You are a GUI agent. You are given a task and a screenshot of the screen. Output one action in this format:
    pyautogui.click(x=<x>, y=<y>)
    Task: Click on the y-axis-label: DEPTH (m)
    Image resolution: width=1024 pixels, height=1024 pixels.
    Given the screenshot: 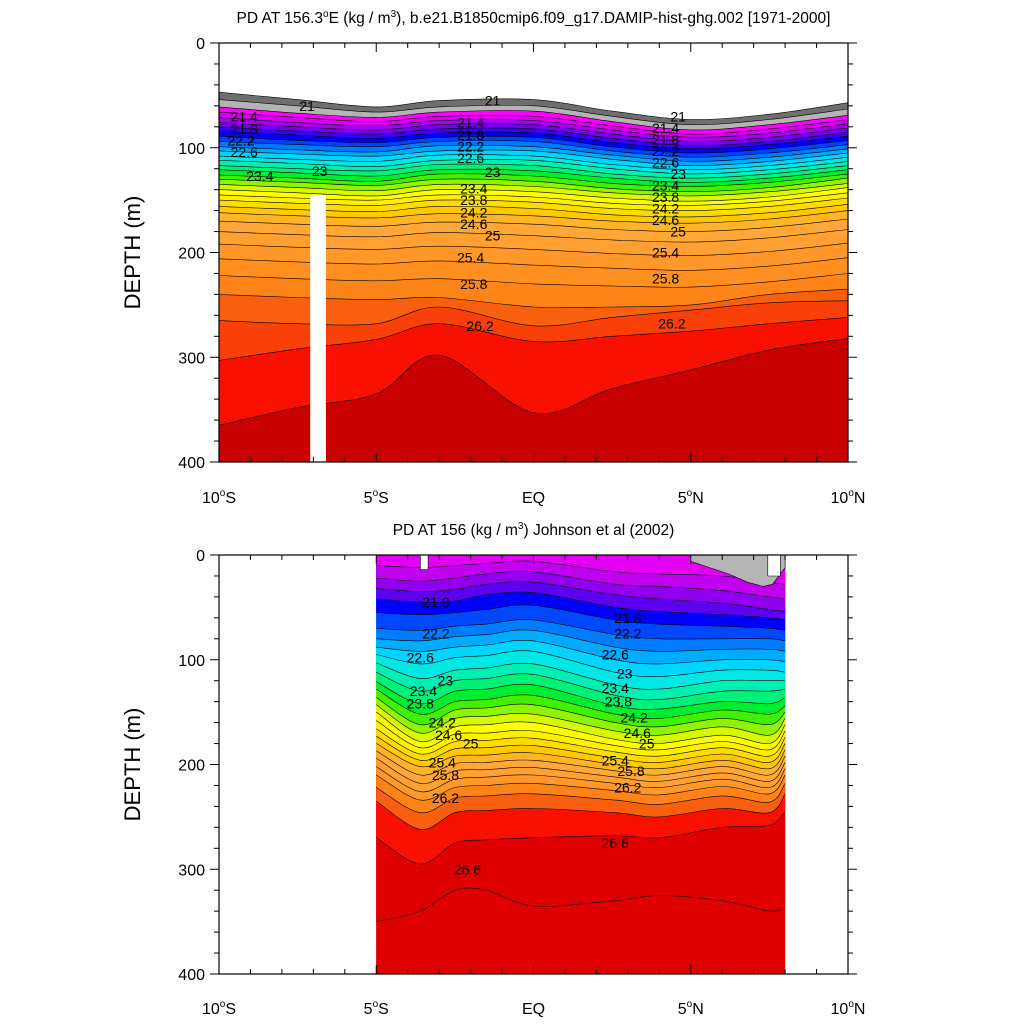 What is the action you would take?
    pyautogui.click(x=132, y=253)
    